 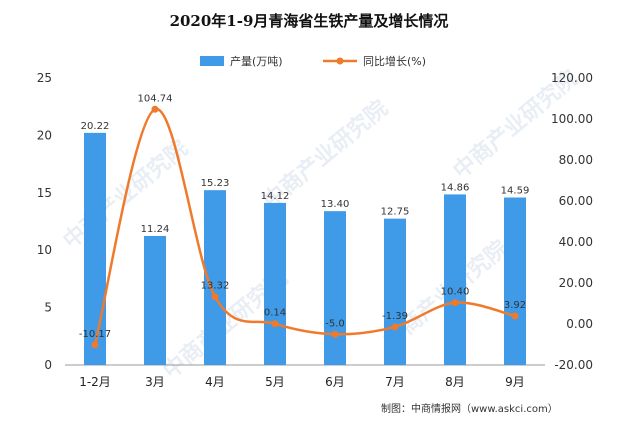 What do you see at coordinates (455, 187) in the screenshot?
I see `bar-value-label: 14.86` at bounding box center [455, 187].